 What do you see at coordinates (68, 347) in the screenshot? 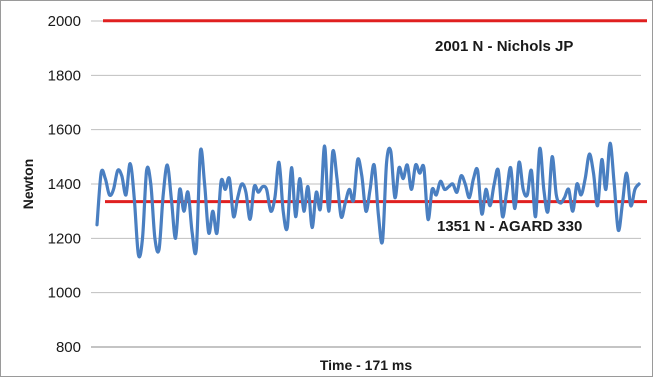
I see `y-tick-label: 800` at bounding box center [68, 347].